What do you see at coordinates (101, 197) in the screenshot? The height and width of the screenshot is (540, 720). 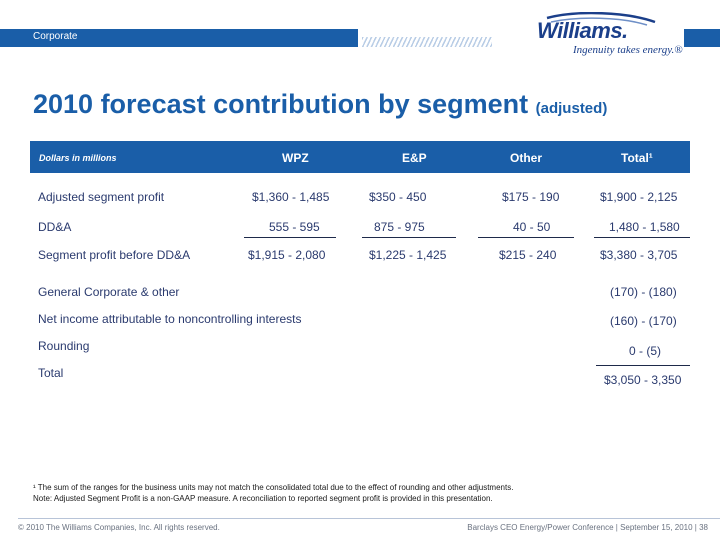 I see `row-label: Adjusted segment profit` at bounding box center [101, 197].